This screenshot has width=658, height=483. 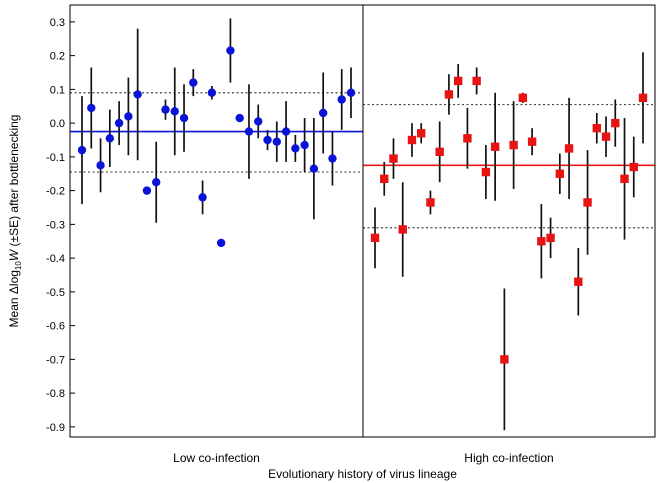 I want to click on y-tick-label: 0.3, so click(x=57, y=23).